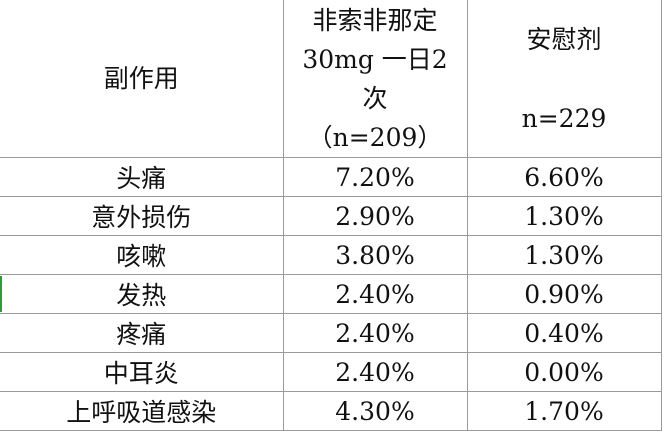 Image resolution: width=664 pixels, height=444 pixels. I want to click on cell-value: 1.70%, so click(564, 411).